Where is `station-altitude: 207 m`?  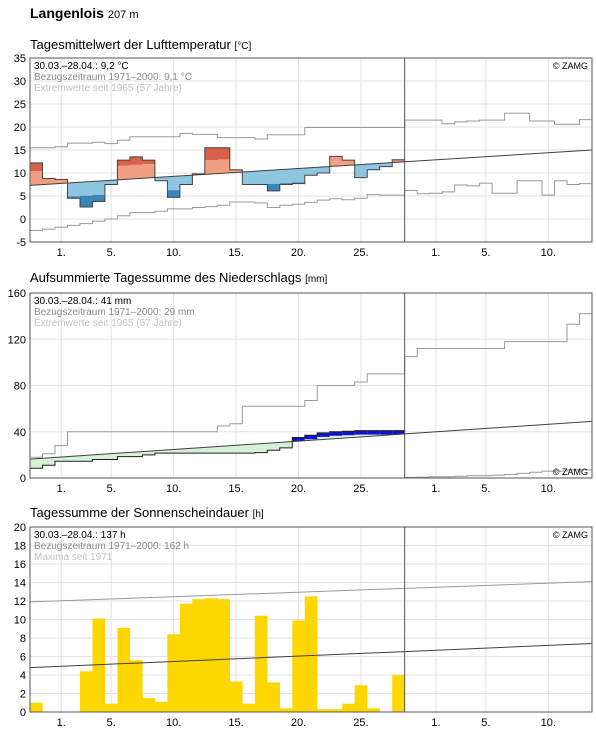
station-altitude: 207 m is located at coordinates (123, 15).